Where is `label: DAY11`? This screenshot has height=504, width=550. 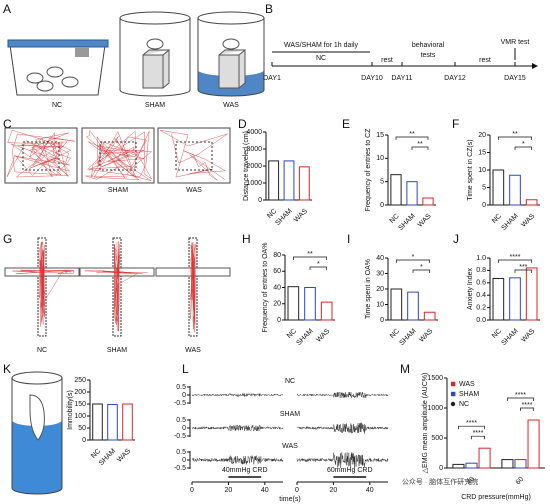 label: DAY11 is located at coordinates (401, 78).